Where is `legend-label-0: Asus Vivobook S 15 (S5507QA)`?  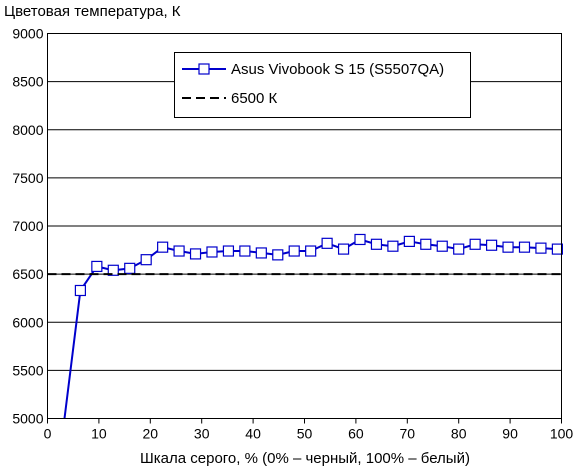 legend-label-0: Asus Vivobook S 15 (S5507QA) is located at coordinates (337, 69).